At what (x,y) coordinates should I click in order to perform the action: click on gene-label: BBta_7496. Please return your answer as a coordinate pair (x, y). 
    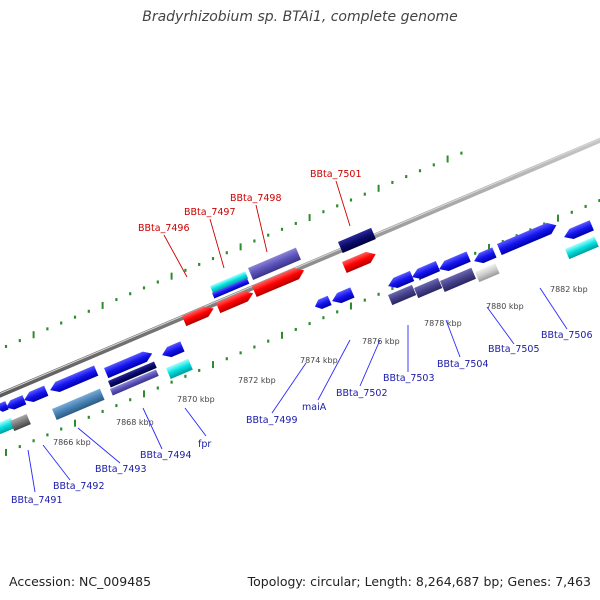
    Looking at the image, I should click on (164, 228).